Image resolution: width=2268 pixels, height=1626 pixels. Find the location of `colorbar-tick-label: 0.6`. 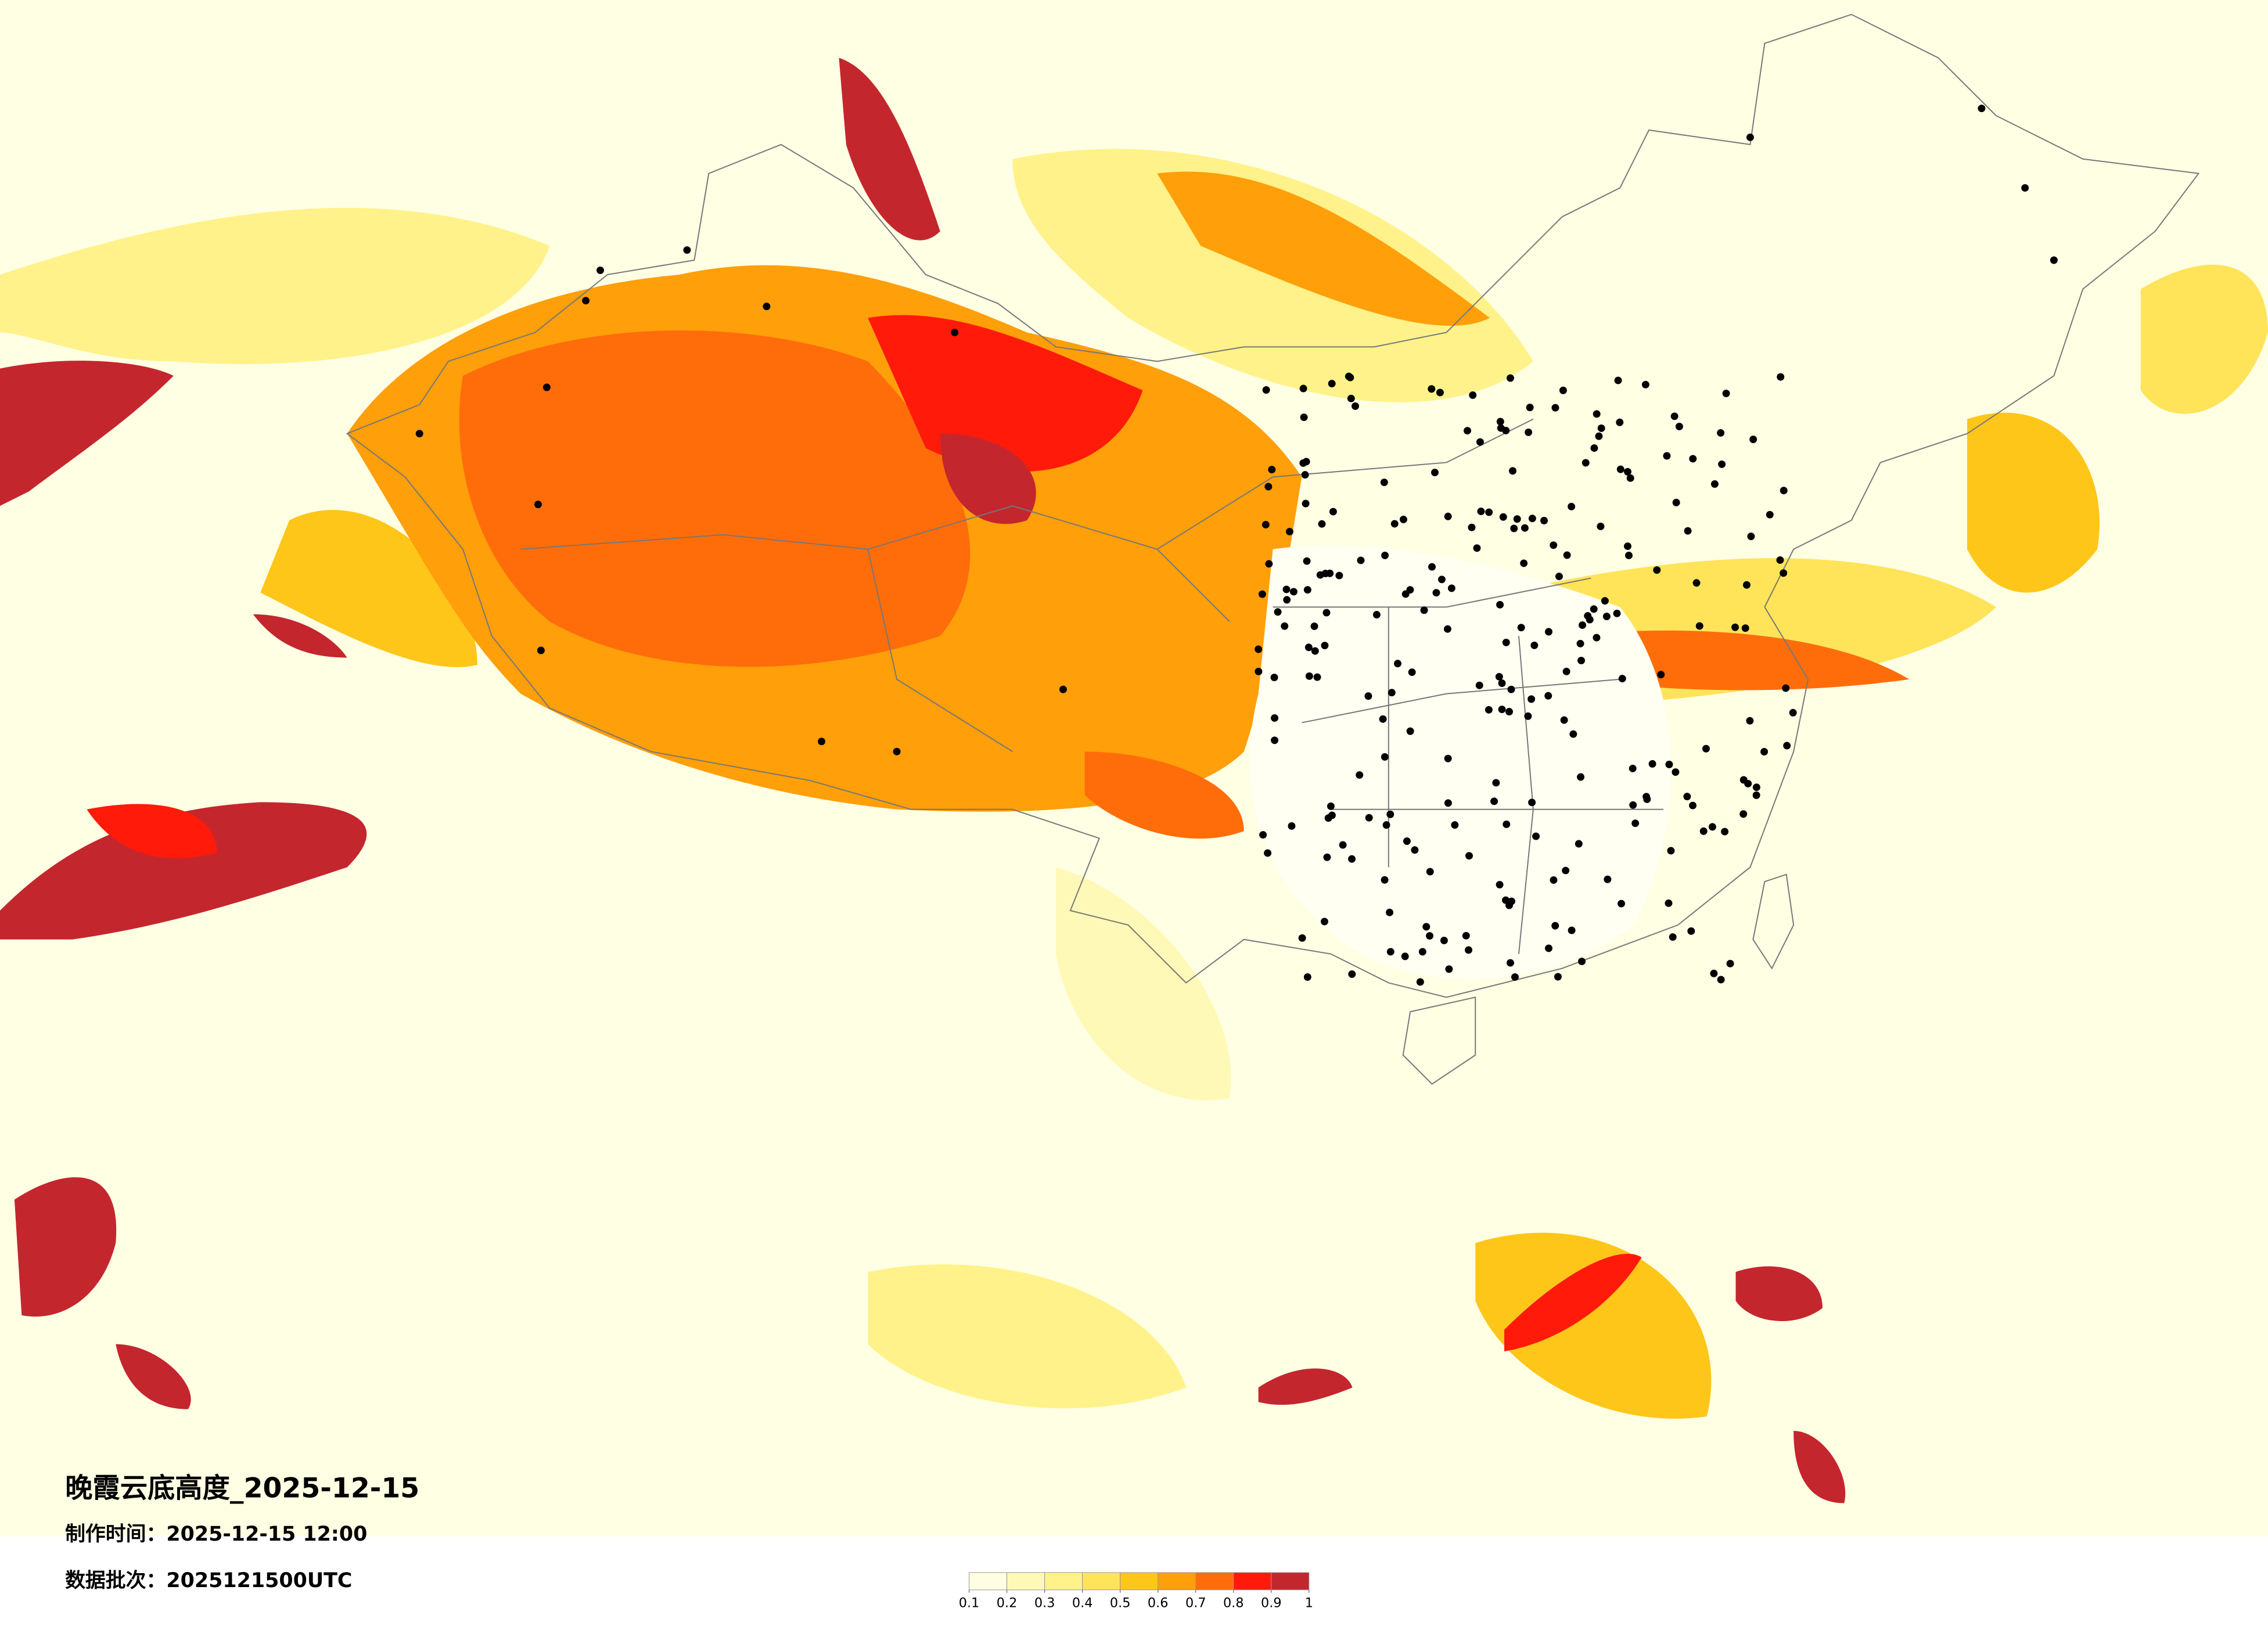

colorbar-tick-label: 0.6 is located at coordinates (1158, 1603).